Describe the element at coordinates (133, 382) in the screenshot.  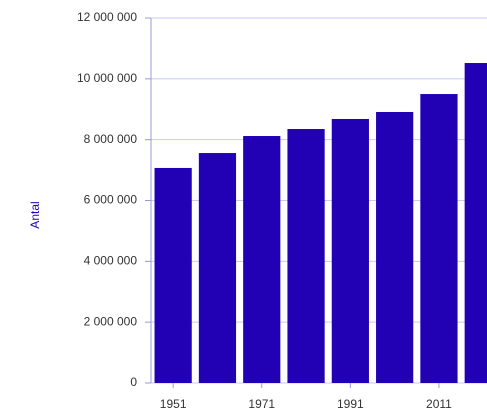
I see `y-tick-label: 0` at that location.